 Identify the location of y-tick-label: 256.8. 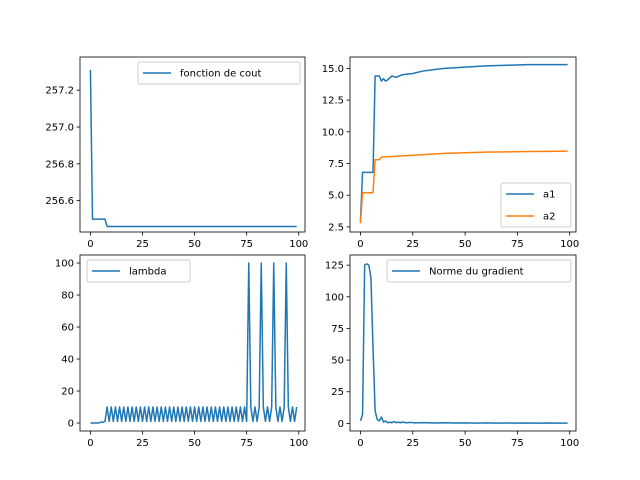
(59, 164).